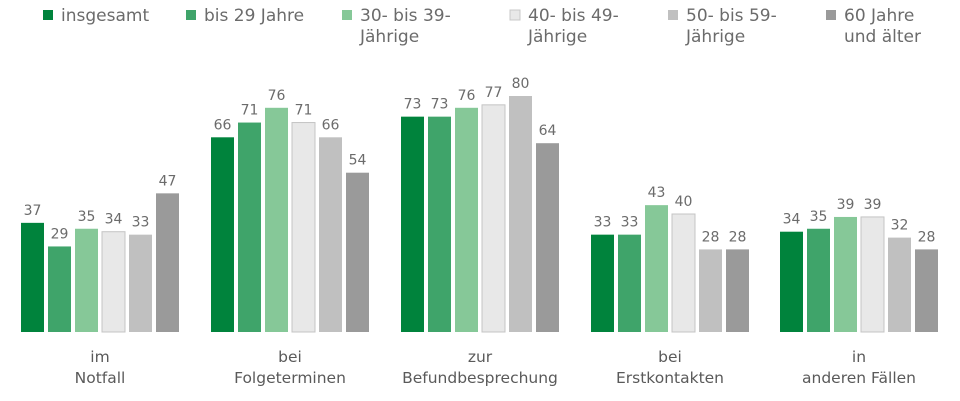  What do you see at coordinates (557, 37) in the screenshot?
I see `legend-label-4-line-2: Jährige` at bounding box center [557, 37].